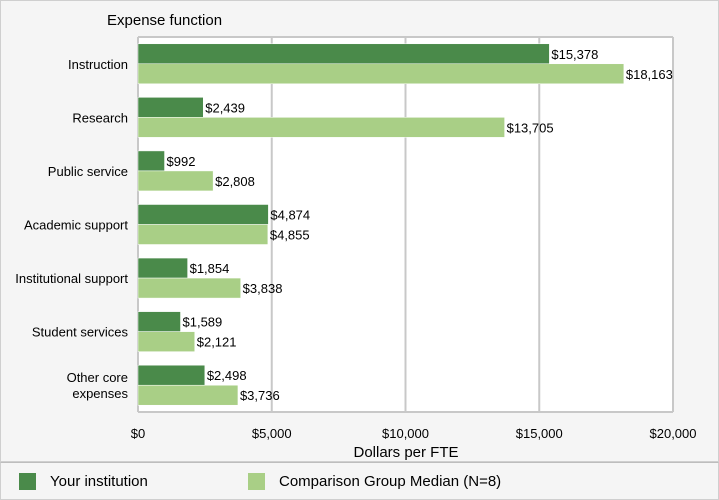 This screenshot has width=719, height=500. What do you see at coordinates (235, 181) in the screenshot?
I see `bar-value-label: $2,808` at bounding box center [235, 181].